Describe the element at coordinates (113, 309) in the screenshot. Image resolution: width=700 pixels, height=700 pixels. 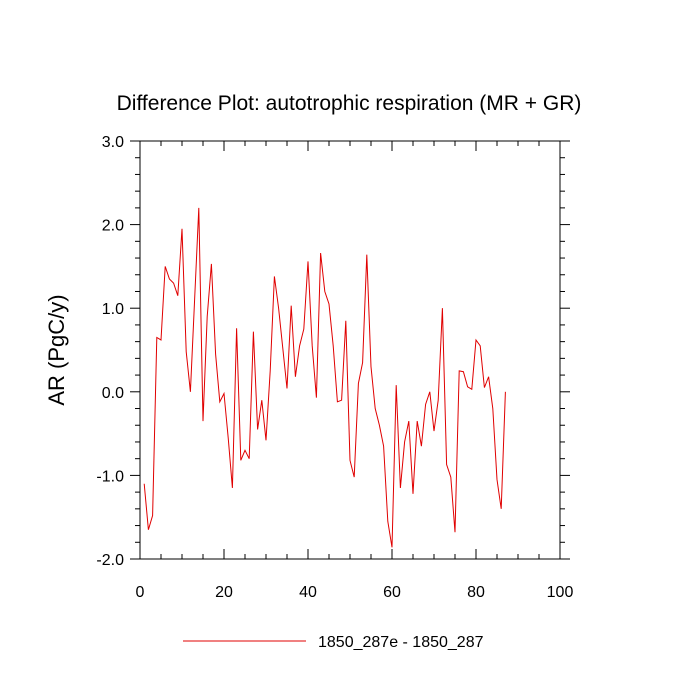
I see `y-tick-label: 1.0` at that location.